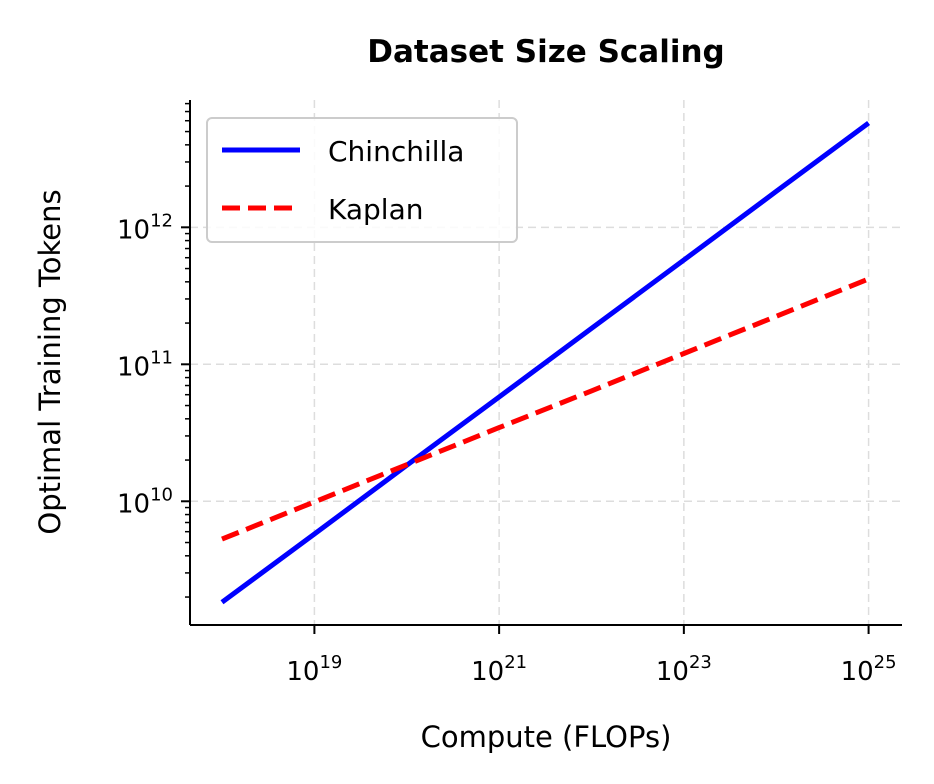 The image size is (934, 784). Describe the element at coordinates (546, 737) in the screenshot. I see `x-axis-label: Compute (FLOPs)` at that location.